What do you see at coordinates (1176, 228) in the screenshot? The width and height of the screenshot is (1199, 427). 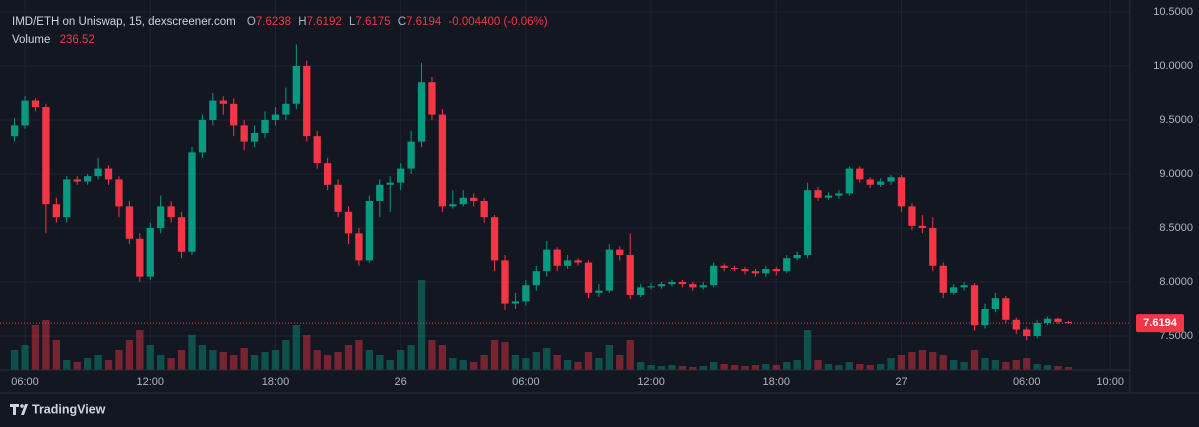 I see `y-tick-label: 8.5000` at bounding box center [1176, 228].